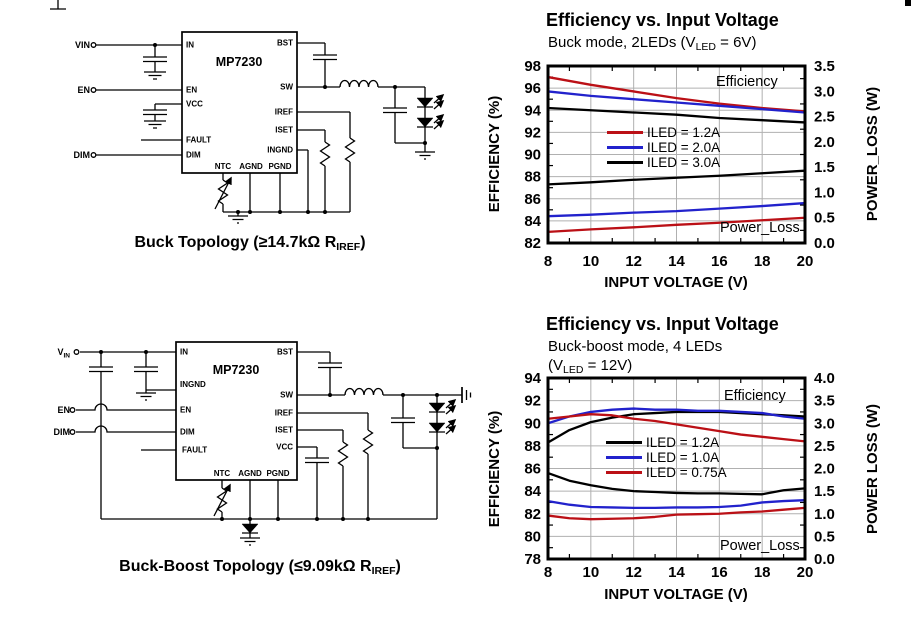 The image size is (911, 625). What do you see at coordinates (548, 572) in the screenshot?
I see `x-tick-label: 8` at bounding box center [548, 572].